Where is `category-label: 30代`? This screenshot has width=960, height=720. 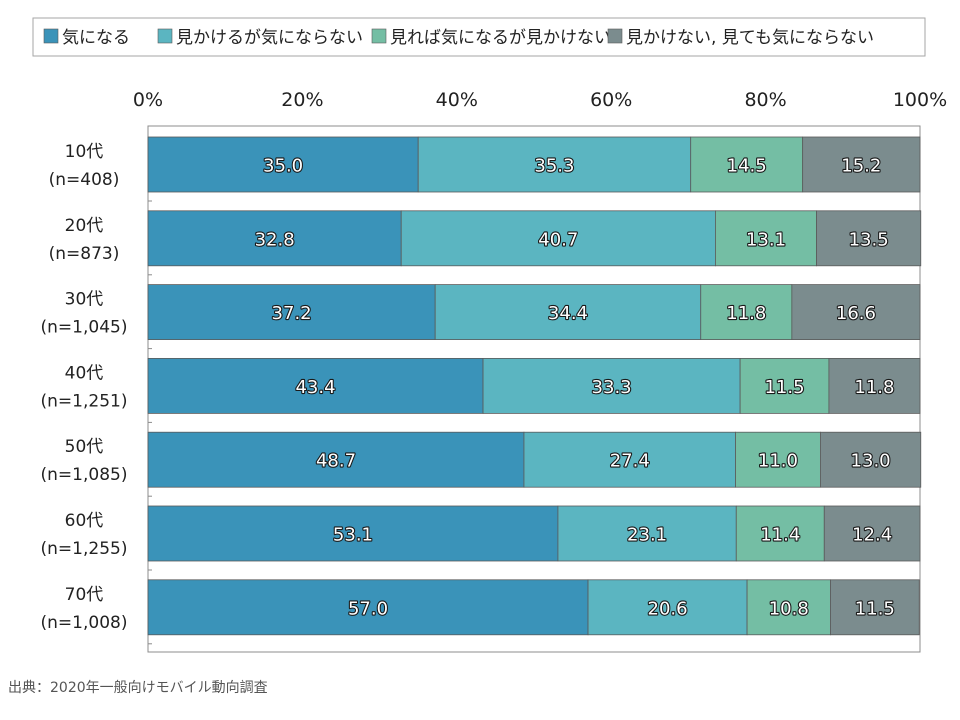
category-label: 30代 is located at coordinates (84, 300).